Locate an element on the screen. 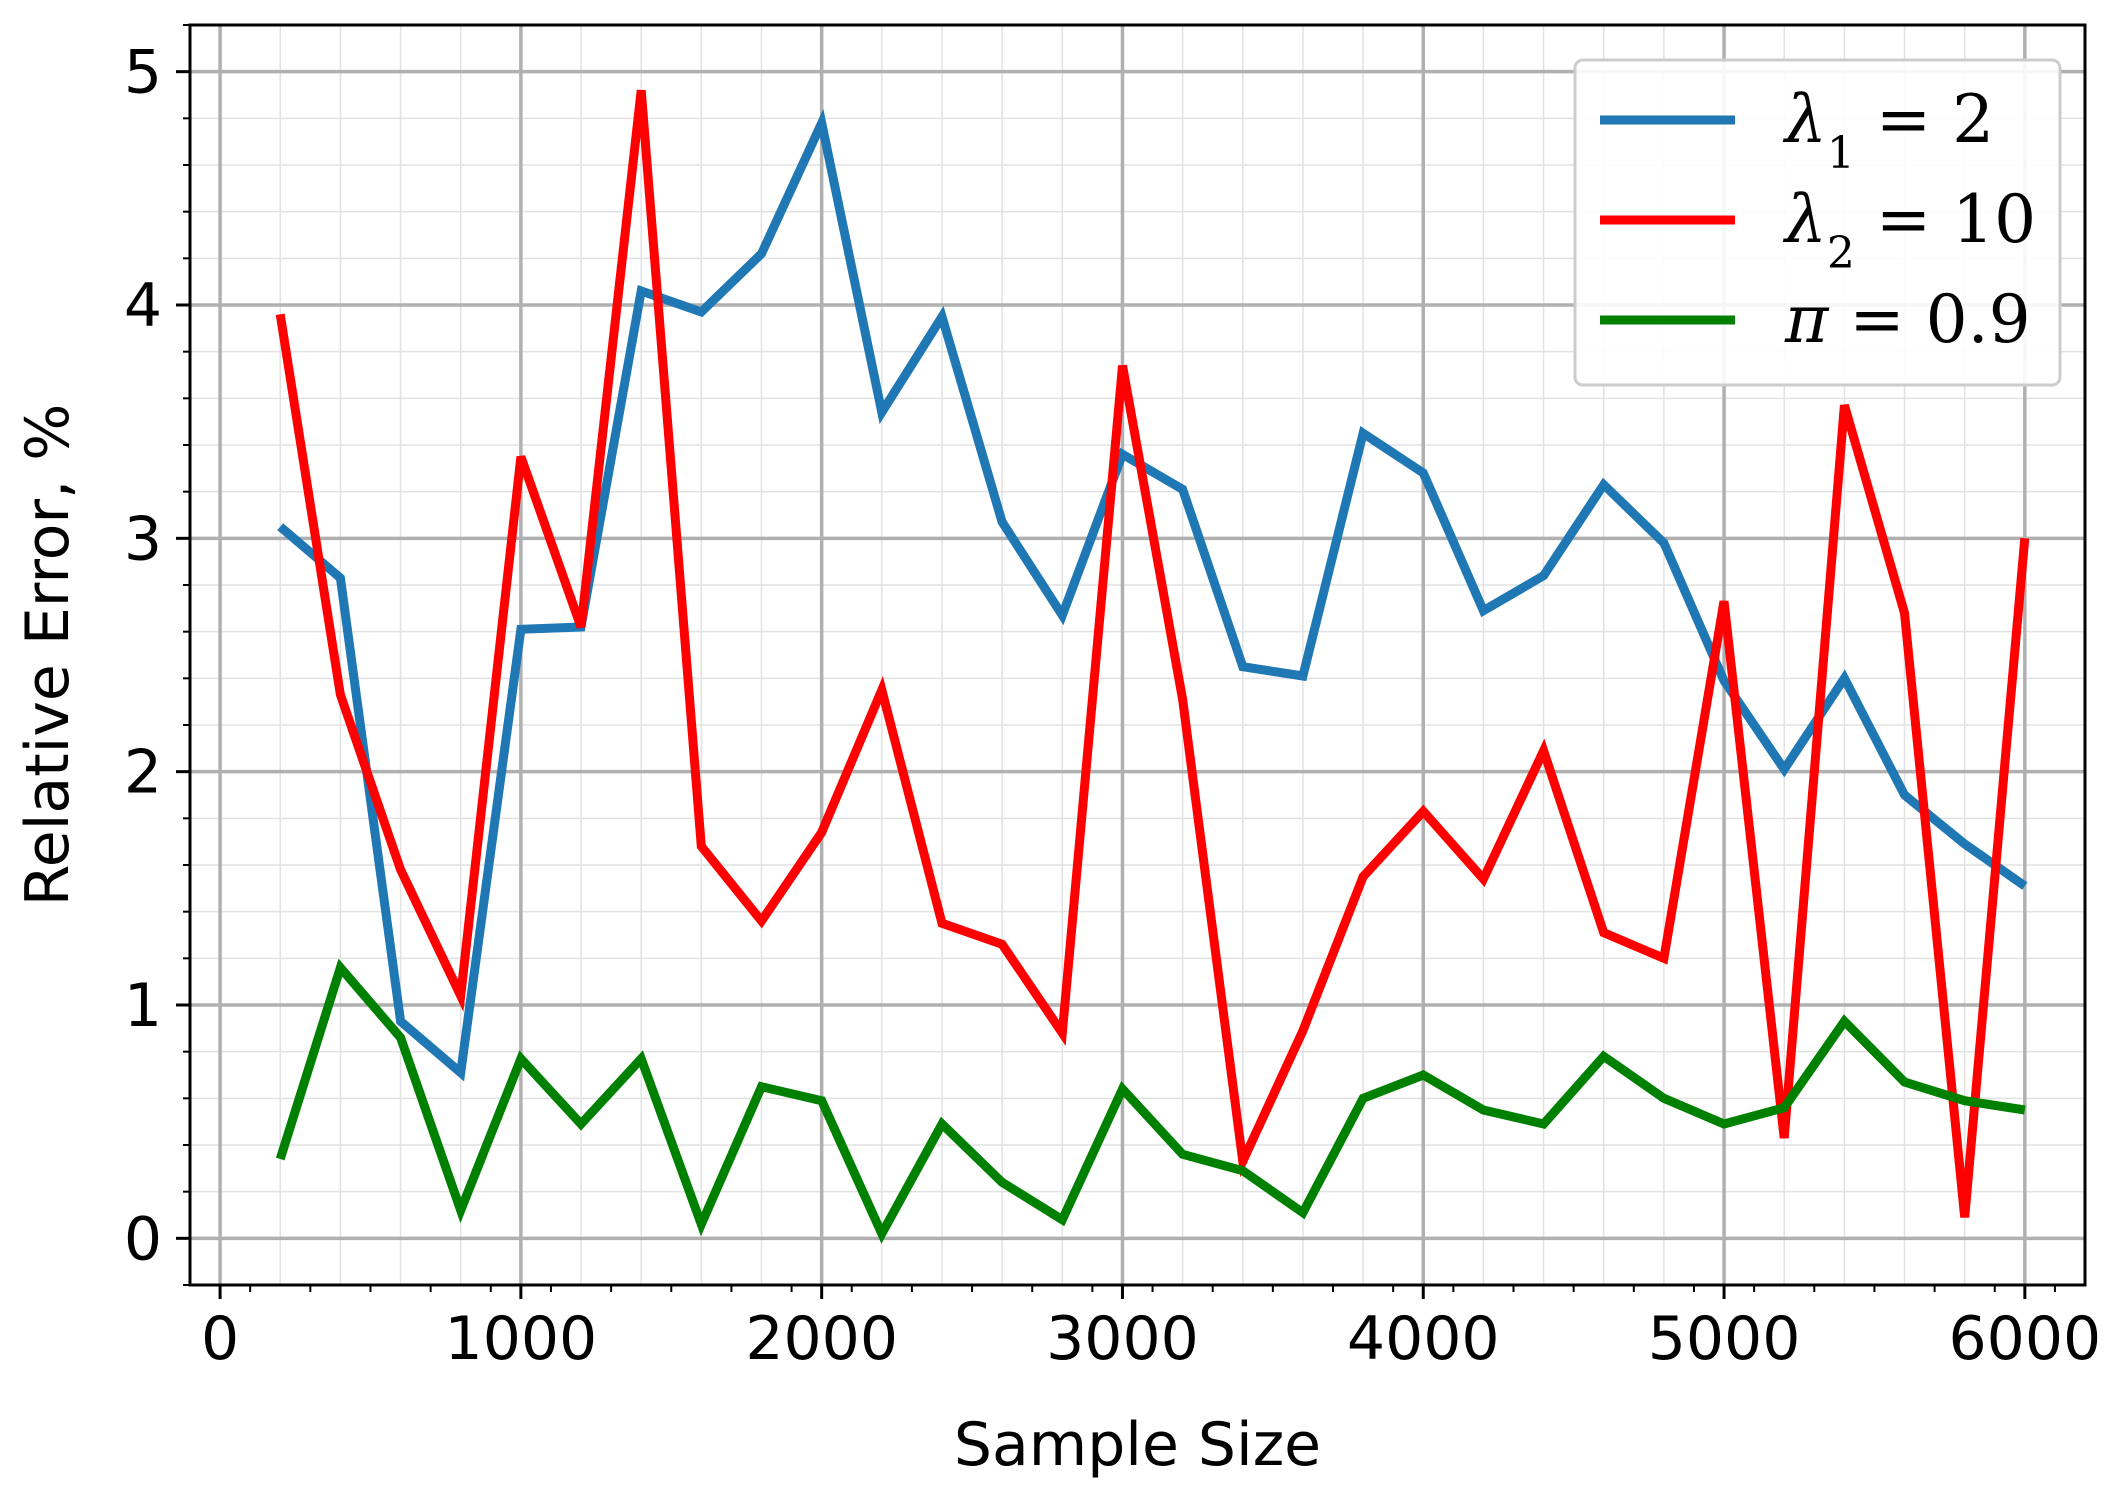  y-tick-label: 2 is located at coordinates (143, 773).